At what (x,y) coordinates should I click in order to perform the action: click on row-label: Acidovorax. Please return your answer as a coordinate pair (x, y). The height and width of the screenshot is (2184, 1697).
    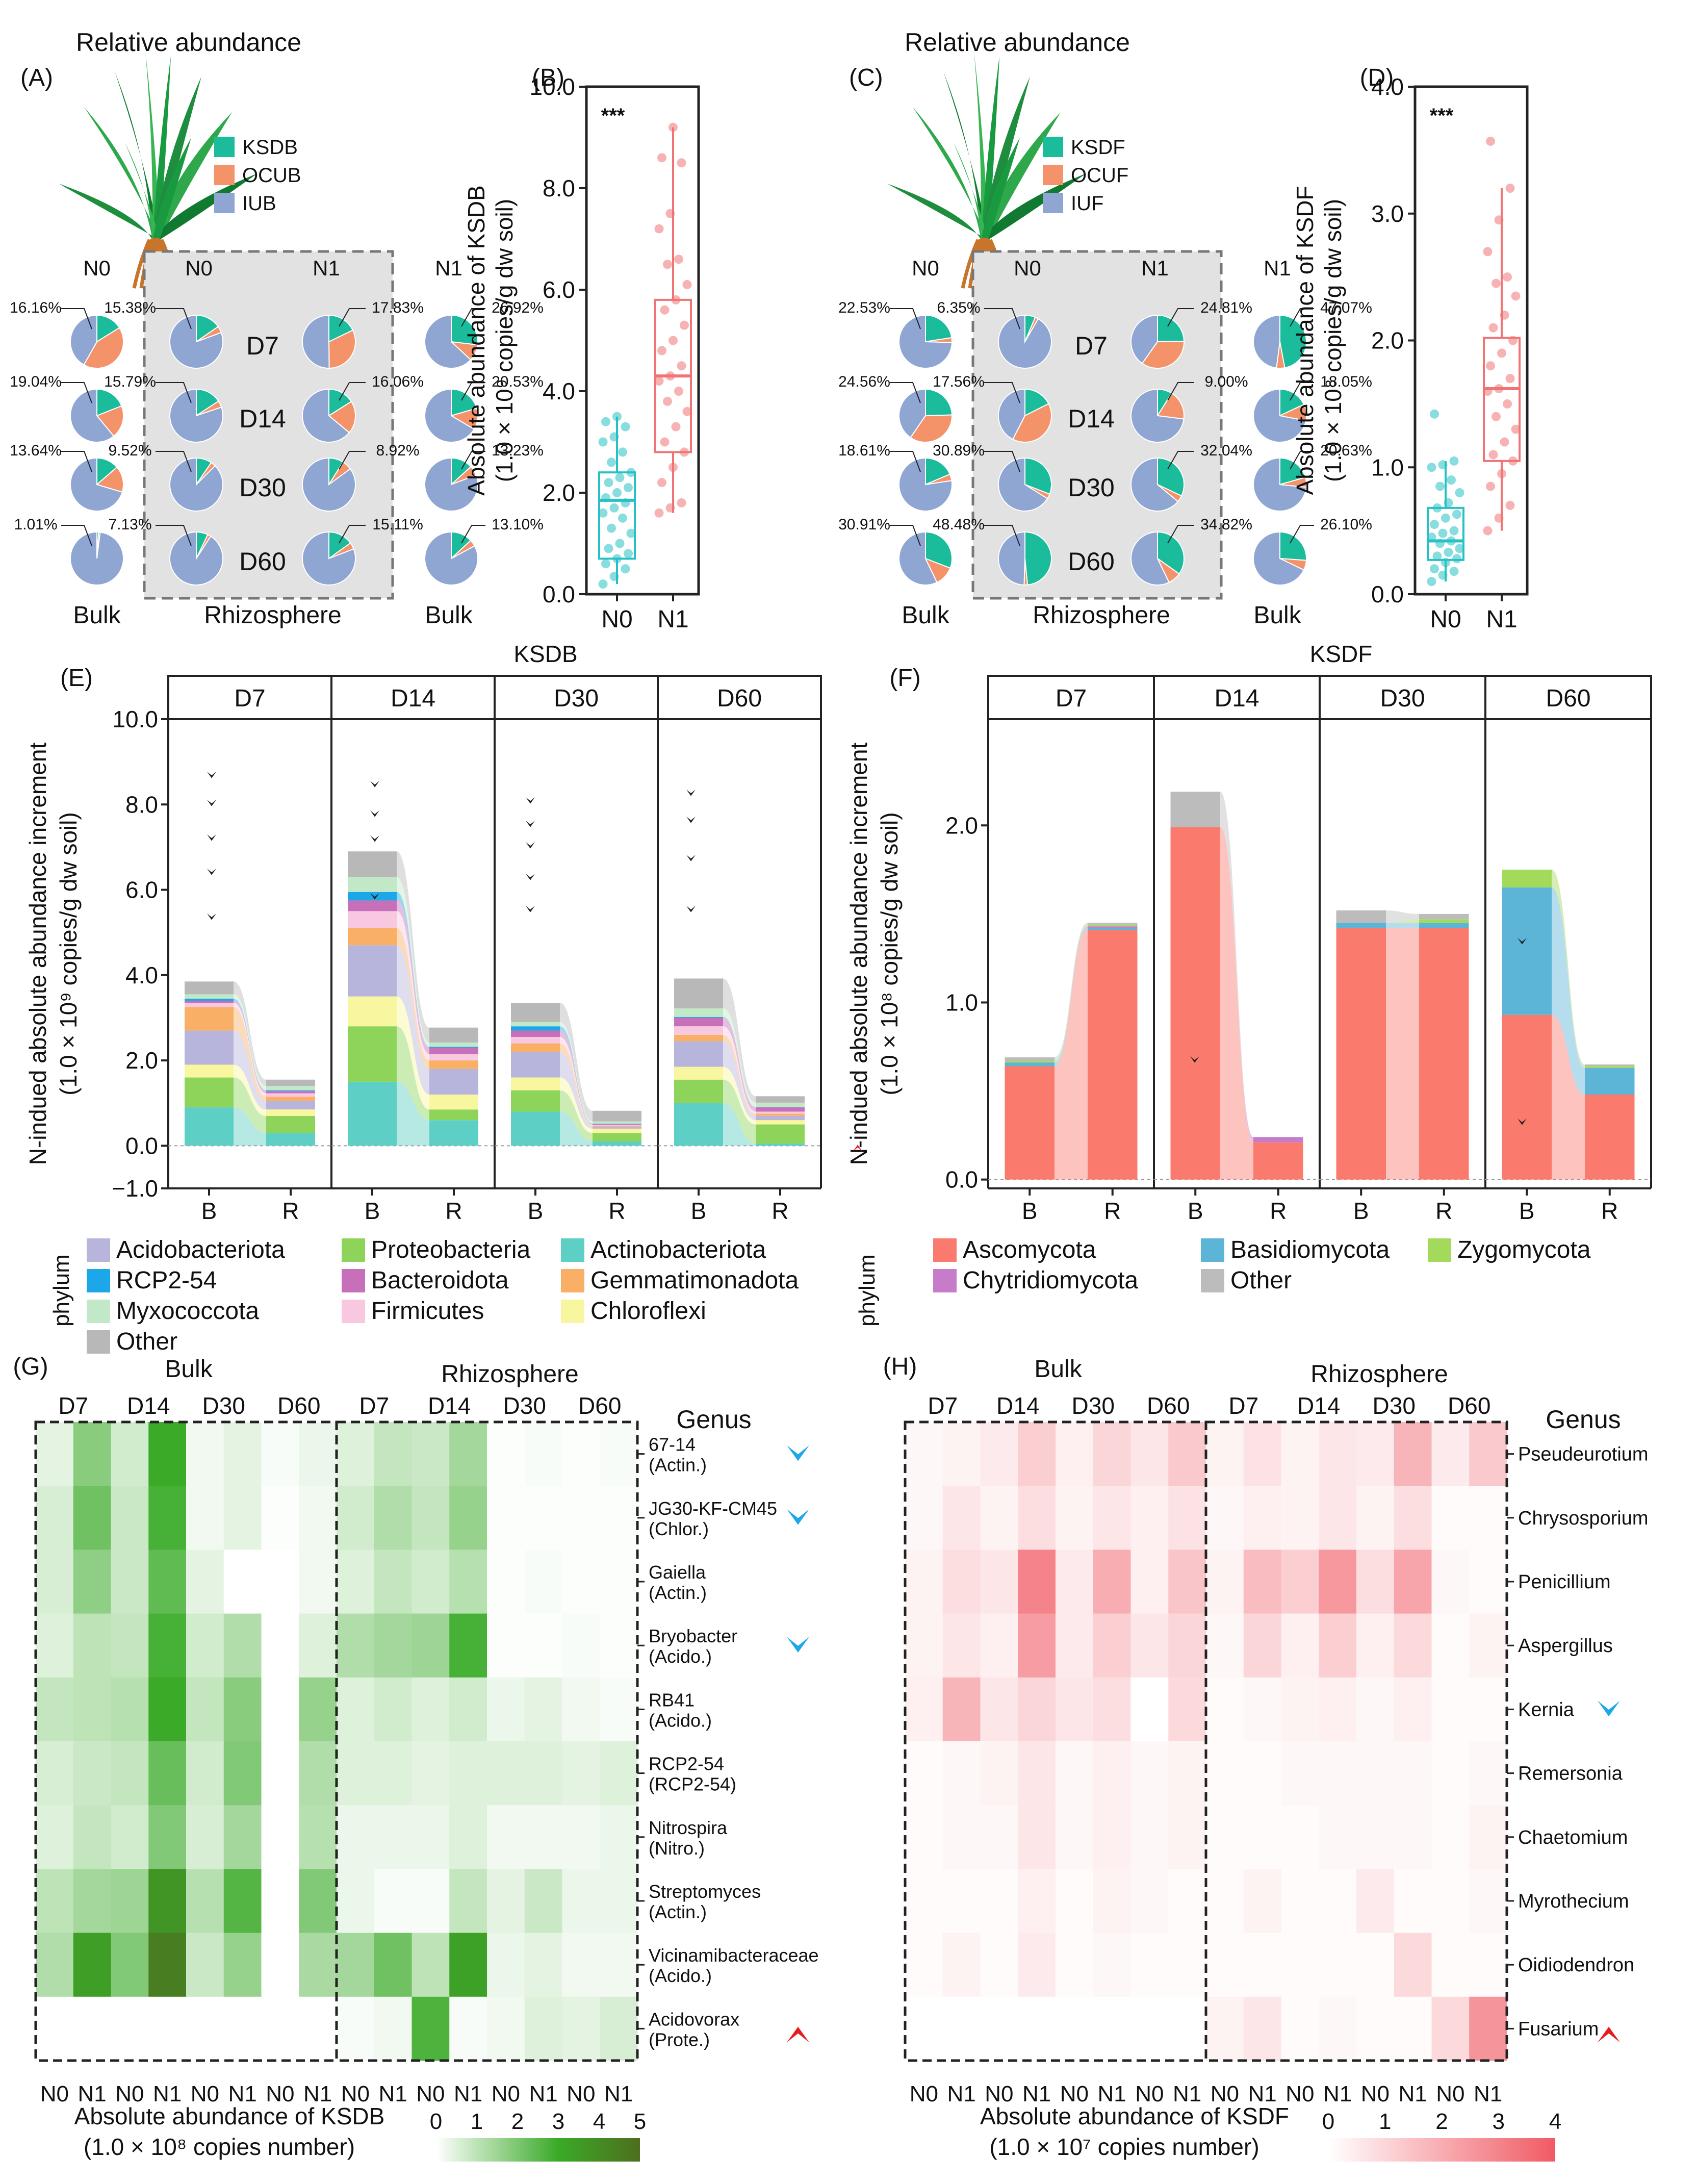
    Looking at the image, I should click on (694, 2019).